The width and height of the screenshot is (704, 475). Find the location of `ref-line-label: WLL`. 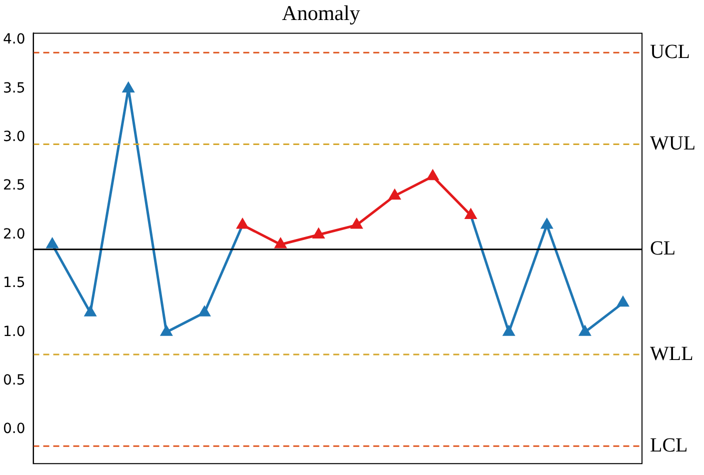

ref-line-label: WLL is located at coordinates (672, 353).